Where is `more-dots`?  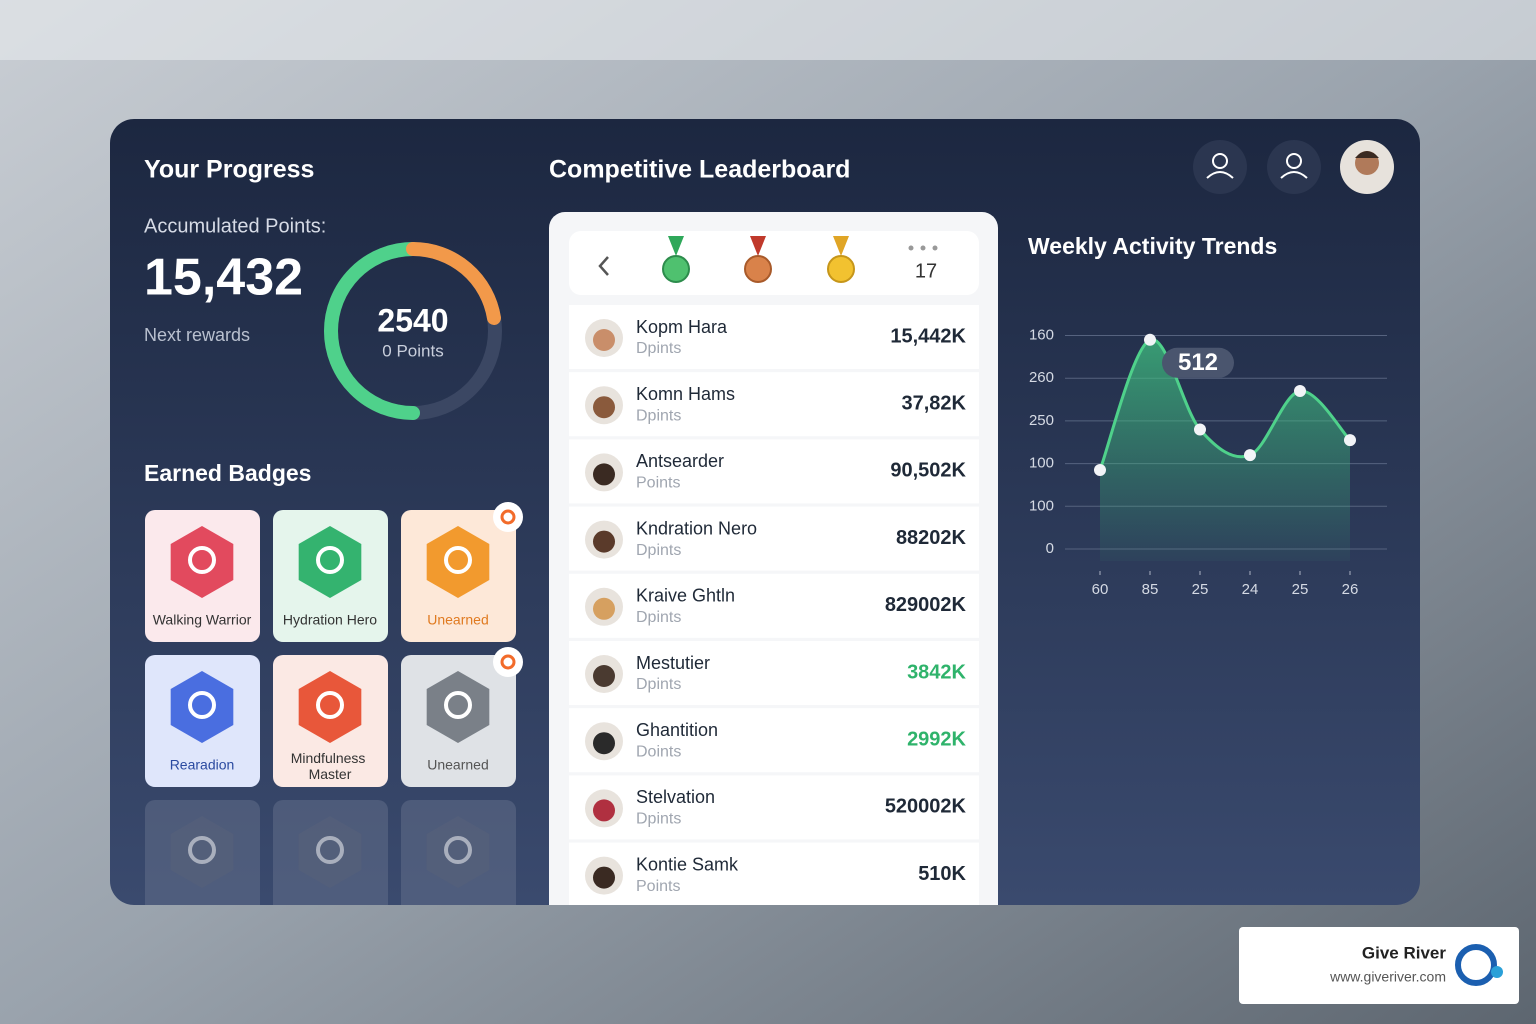
more-dots is located at coordinates (923, 248).